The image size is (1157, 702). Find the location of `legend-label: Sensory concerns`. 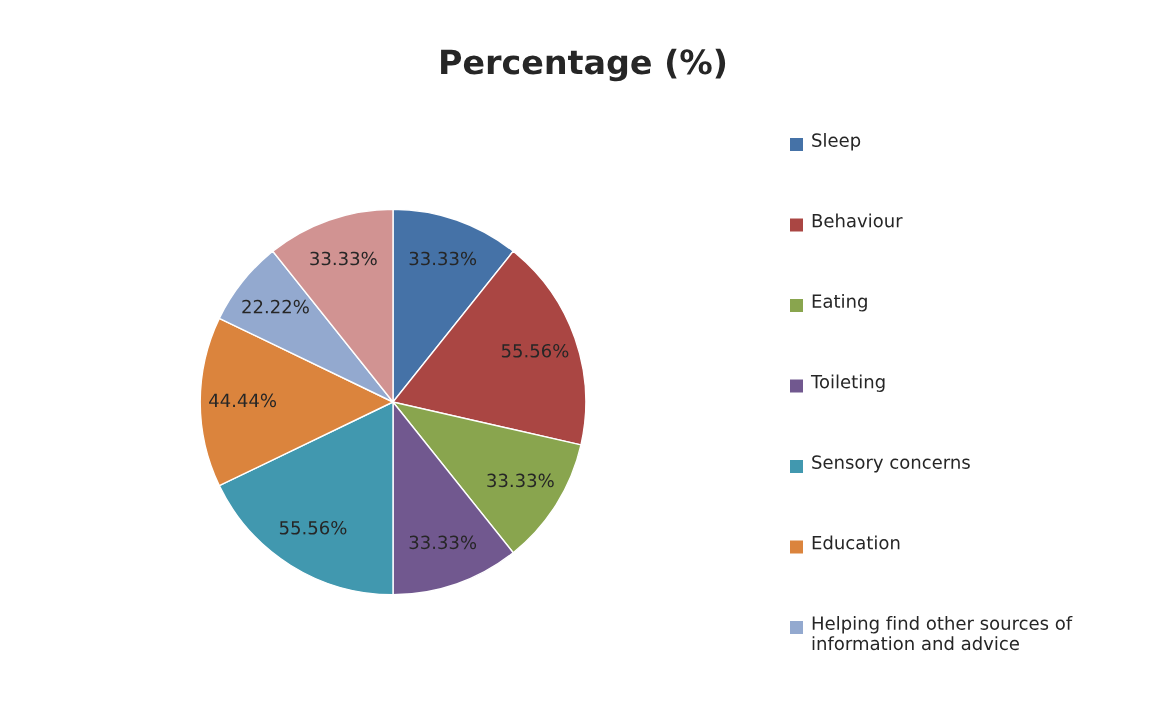

legend-label: Sensory concerns is located at coordinates (891, 464).